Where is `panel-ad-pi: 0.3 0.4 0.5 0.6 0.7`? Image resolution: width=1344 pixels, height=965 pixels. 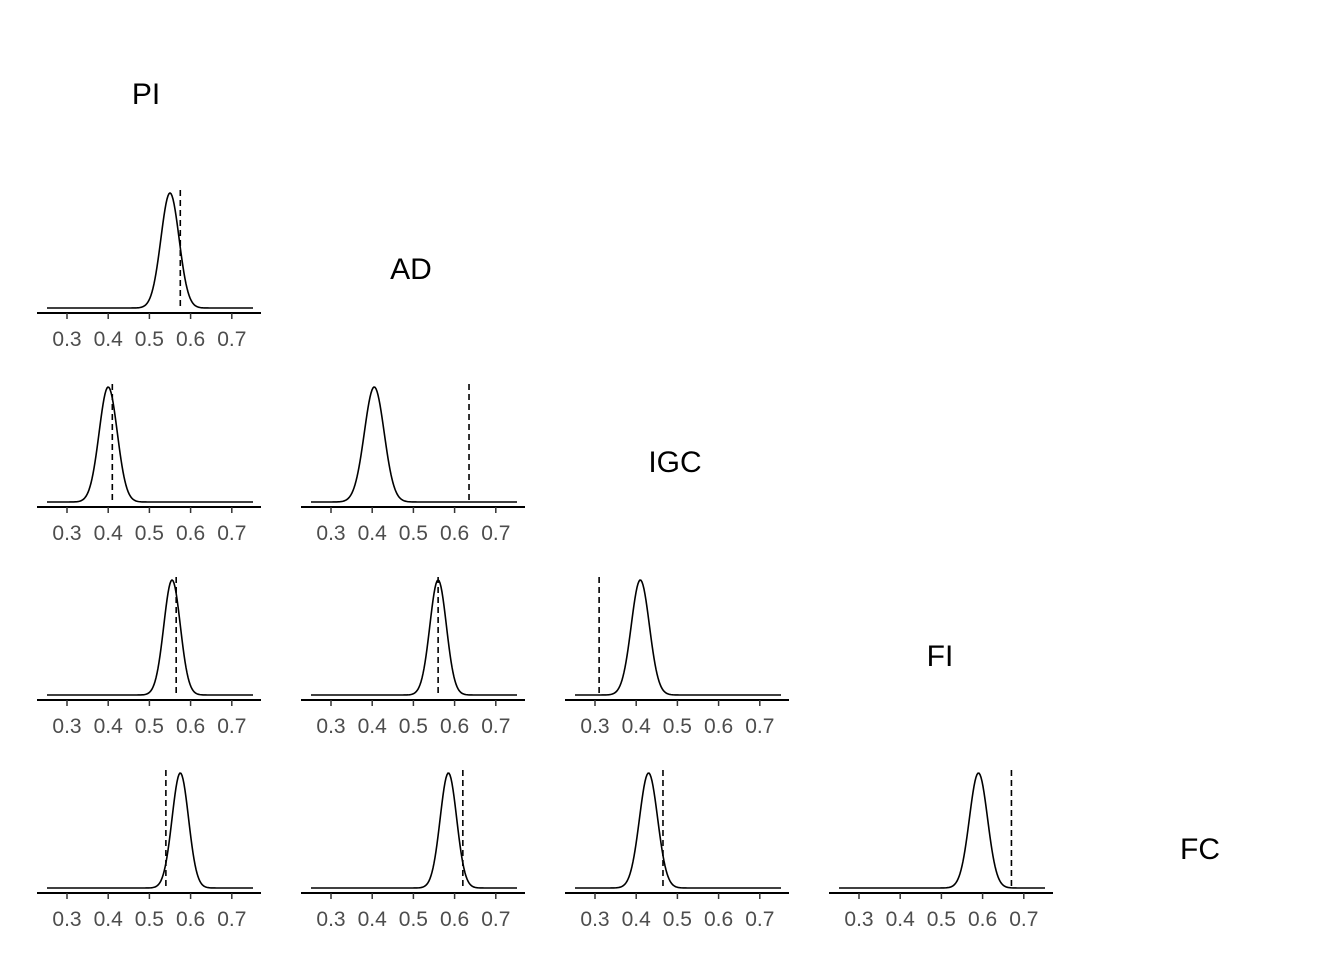
panel-ad-pi: 0.3 0.4 0.5 0.6 0.7 is located at coordinates (149, 270).